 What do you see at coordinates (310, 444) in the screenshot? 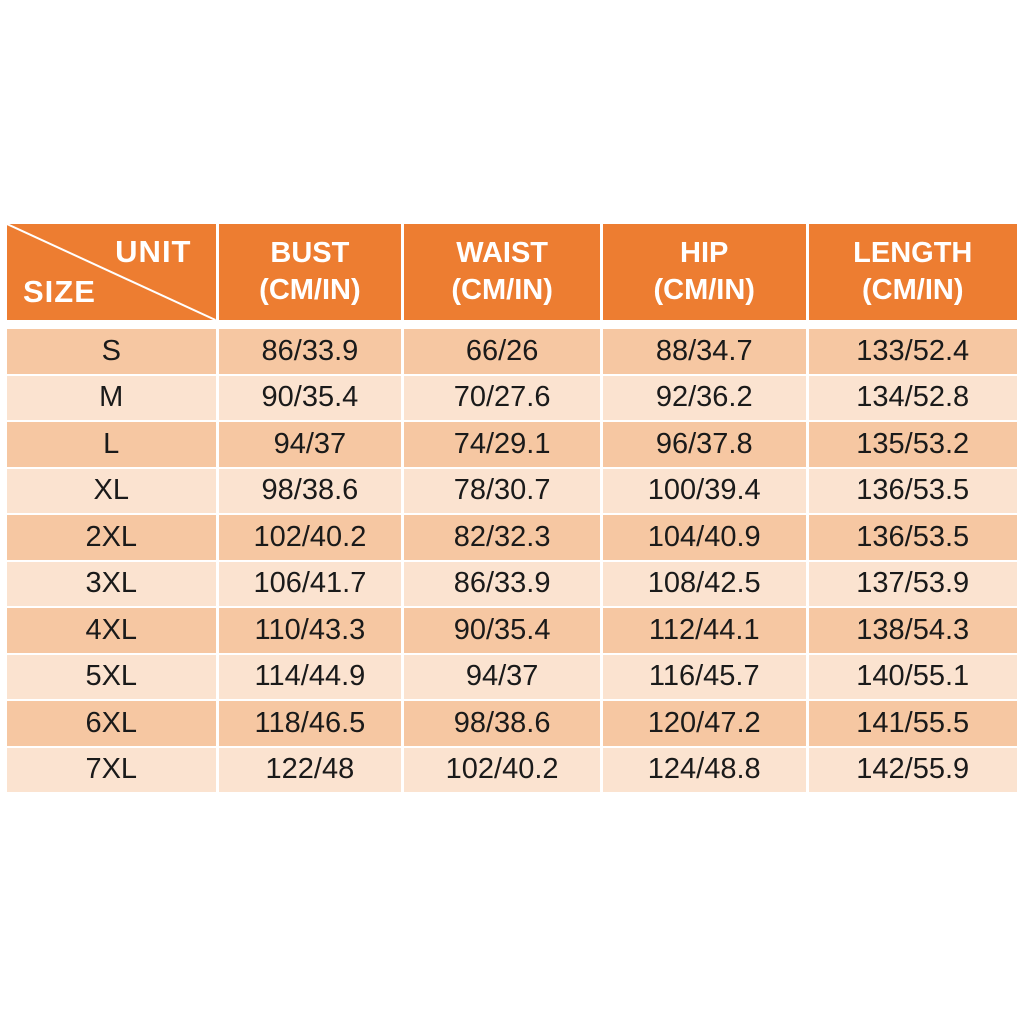
I see `cell-bust: 94/37` at bounding box center [310, 444].